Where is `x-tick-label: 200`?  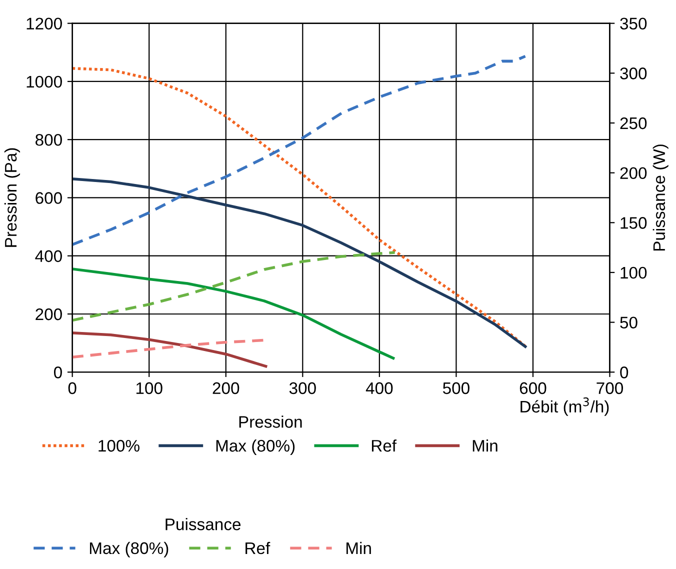 x-tick-label: 200 is located at coordinates (226, 388).